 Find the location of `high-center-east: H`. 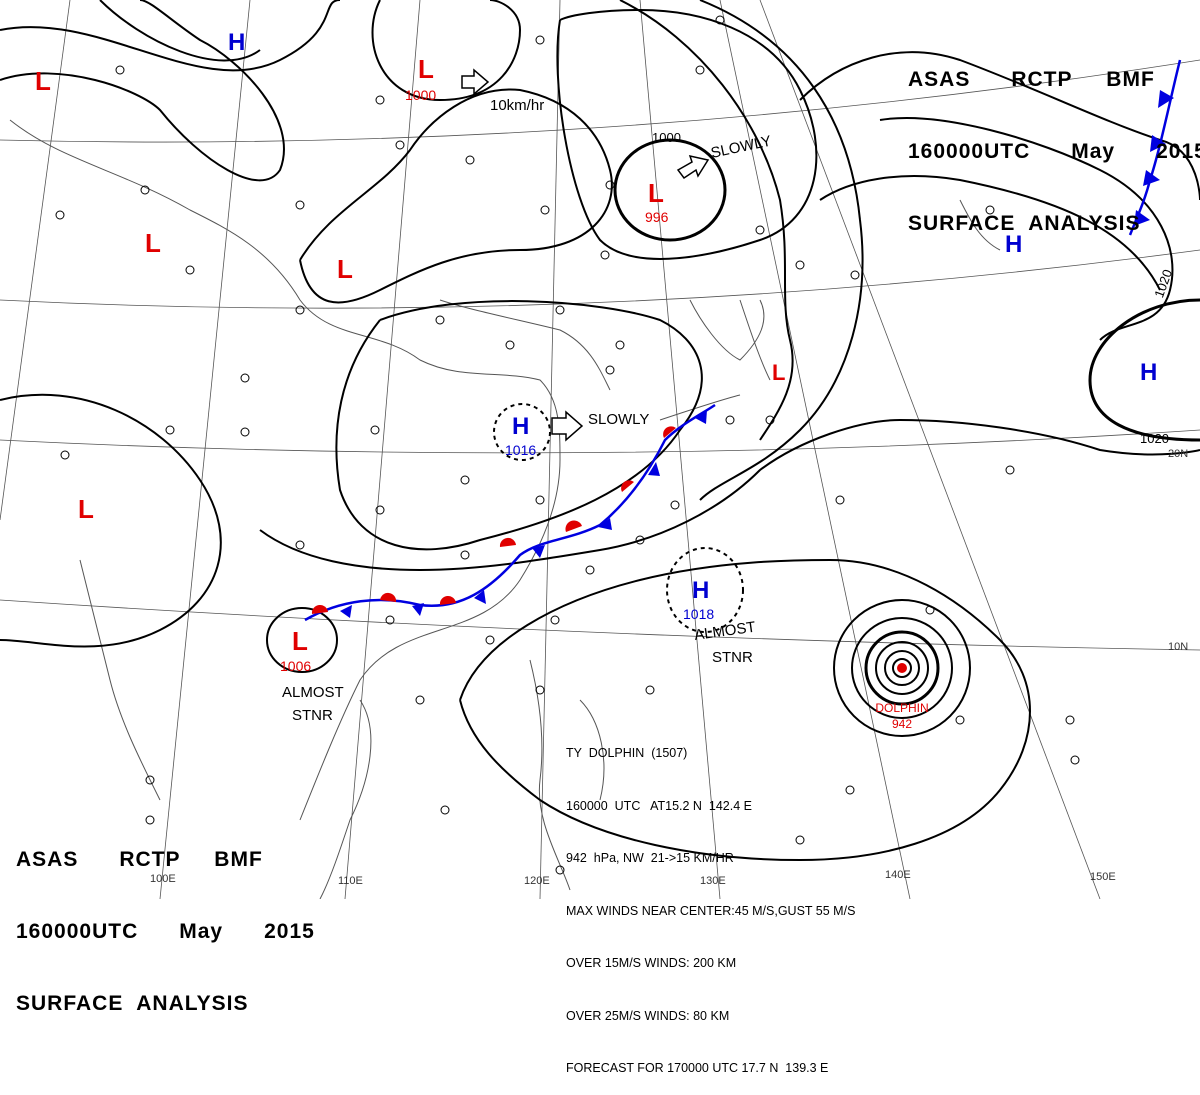

high-center-east: H is located at coordinates (1148, 372).